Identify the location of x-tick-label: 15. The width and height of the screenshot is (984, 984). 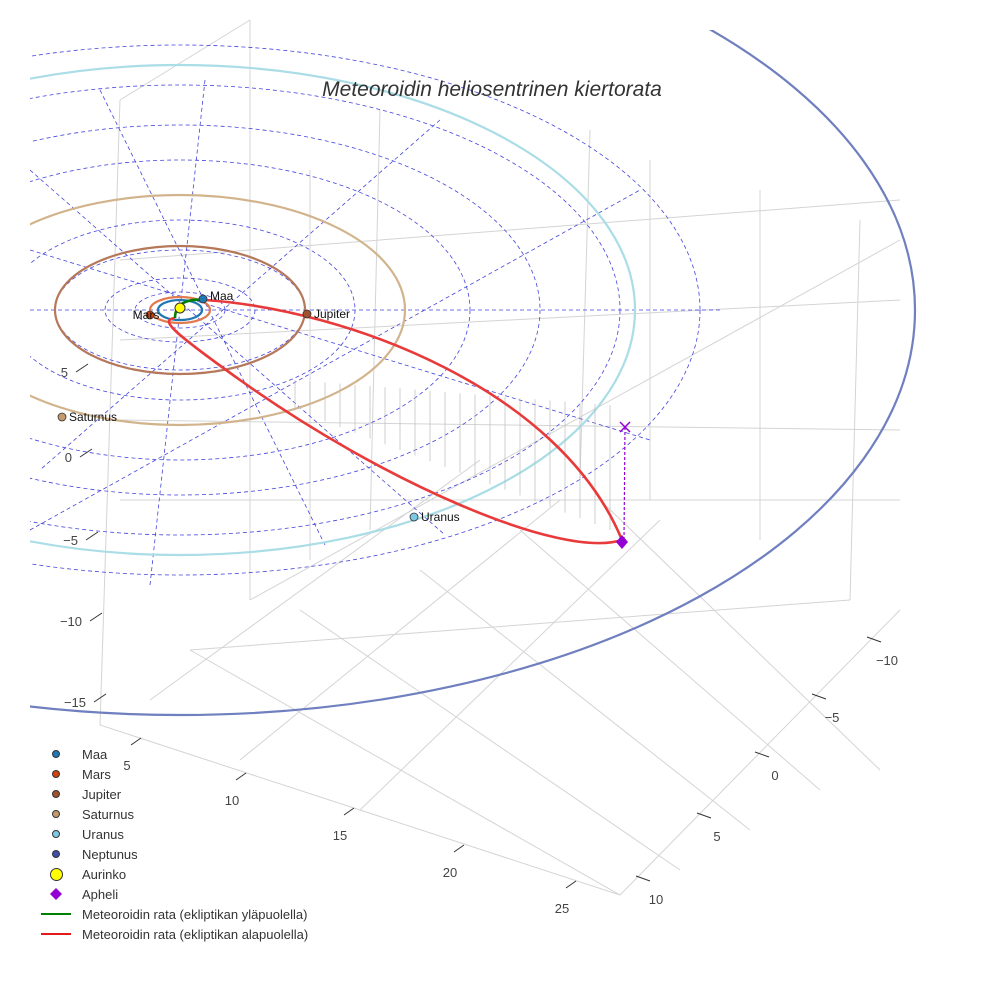
(340, 835).